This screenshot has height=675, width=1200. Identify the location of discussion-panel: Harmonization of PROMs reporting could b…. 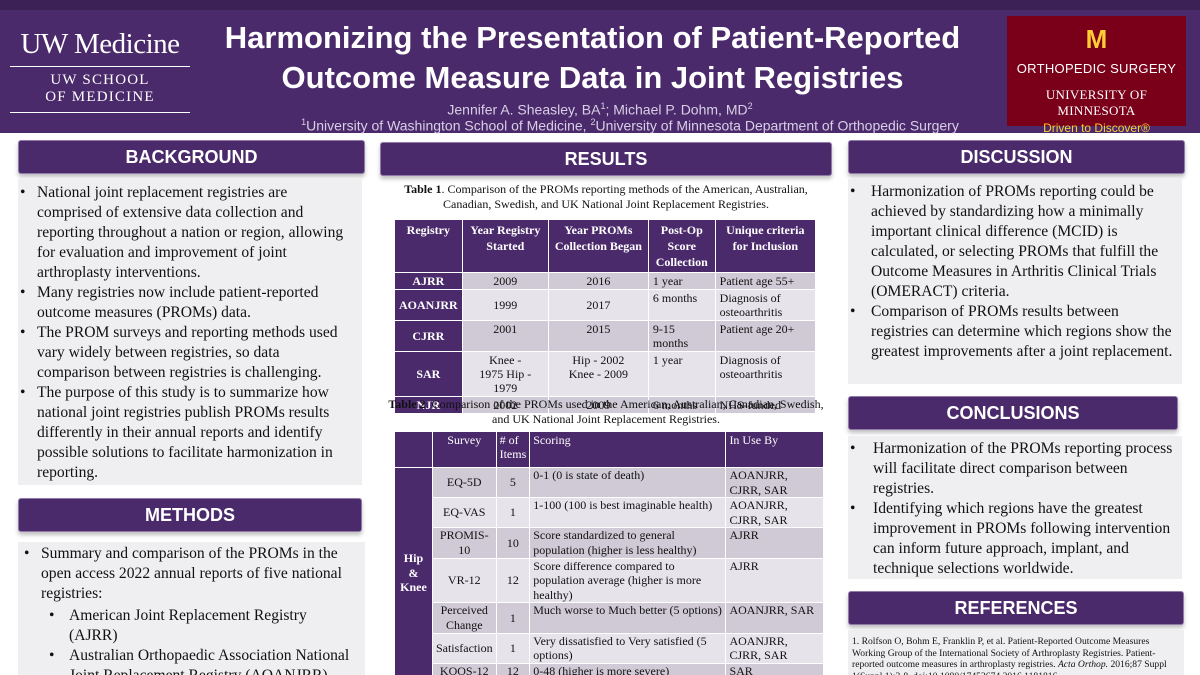
(1015, 281).